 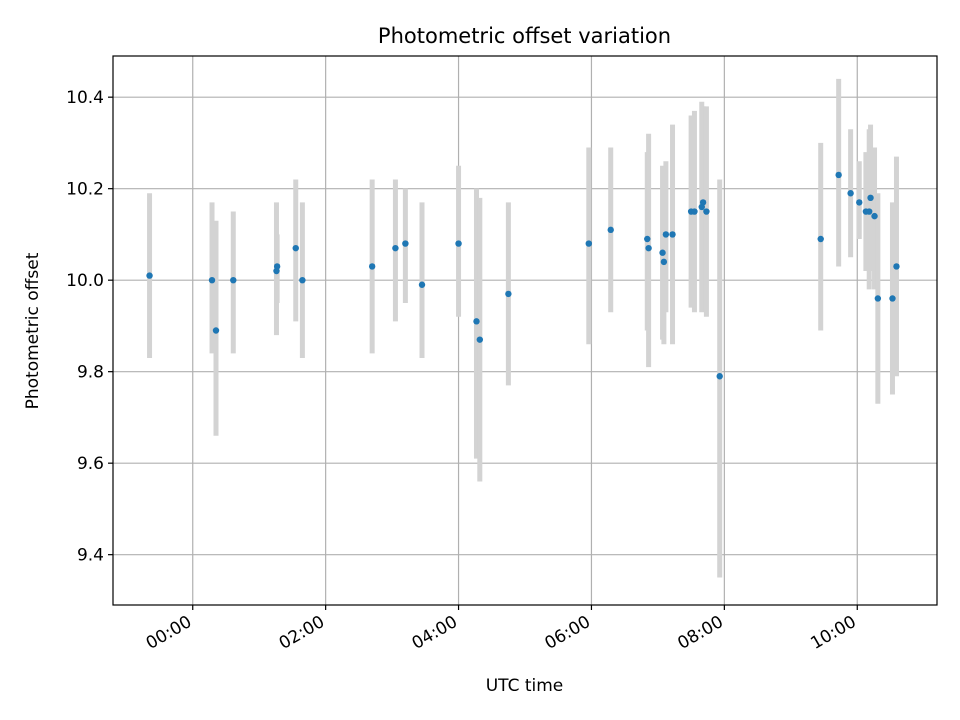 What do you see at coordinates (90, 556) in the screenshot?
I see `y-tick-label: 9.4` at bounding box center [90, 556].